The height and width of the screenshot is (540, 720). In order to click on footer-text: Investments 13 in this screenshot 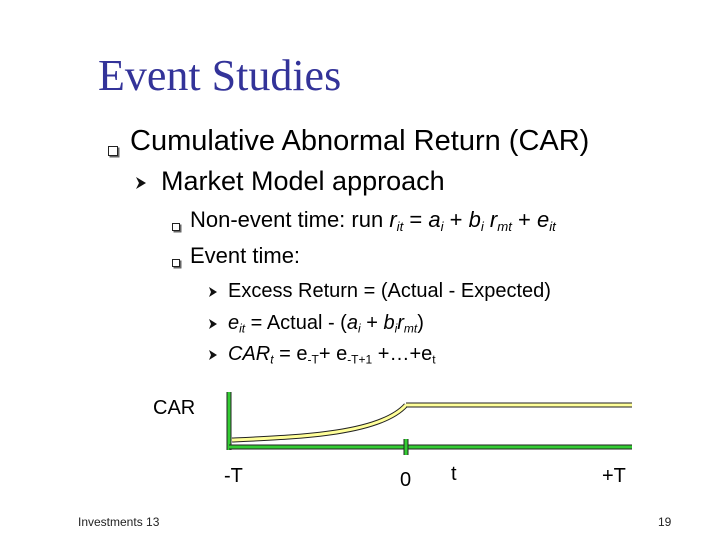, I will do `click(119, 522)`.